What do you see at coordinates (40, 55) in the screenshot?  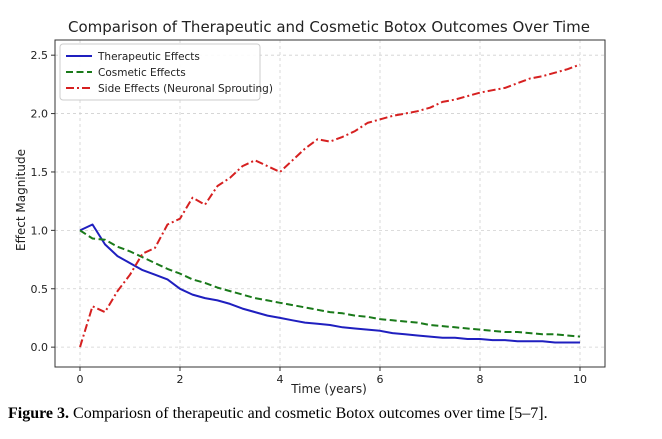 I see `y-tick-label: 2.5` at bounding box center [40, 55].